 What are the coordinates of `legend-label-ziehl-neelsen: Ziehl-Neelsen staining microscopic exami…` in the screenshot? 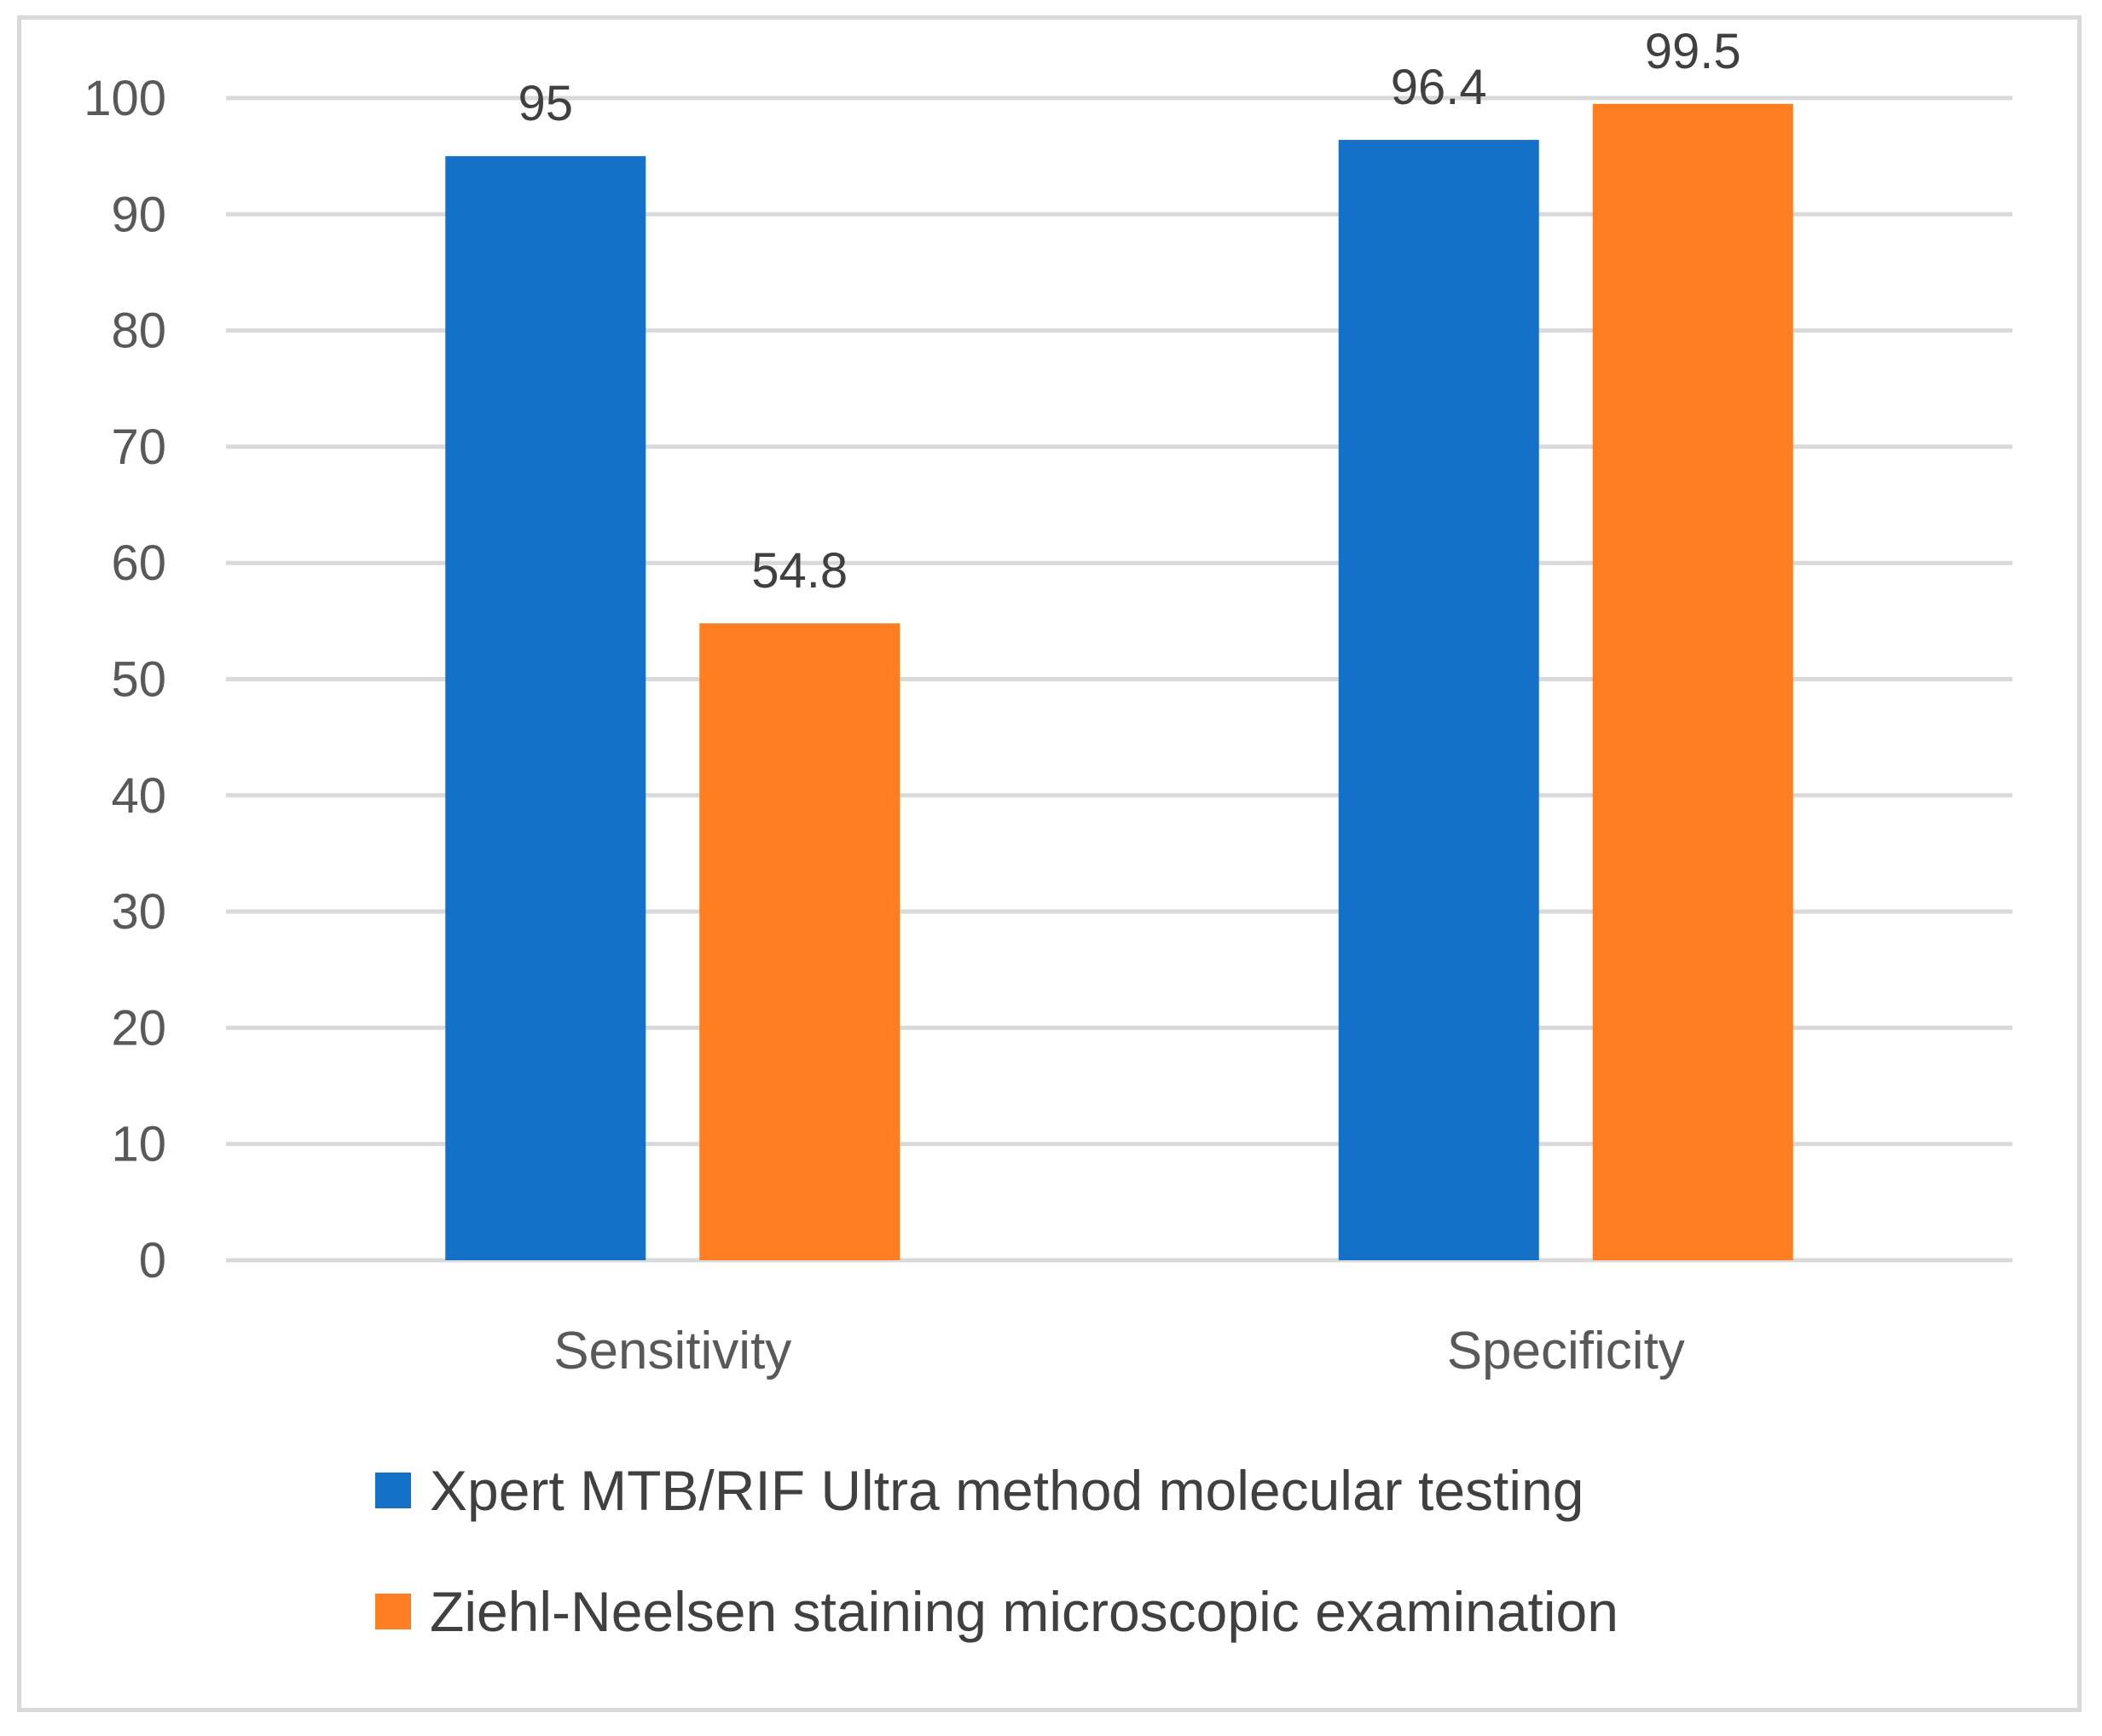 It's located at (1024, 1611).